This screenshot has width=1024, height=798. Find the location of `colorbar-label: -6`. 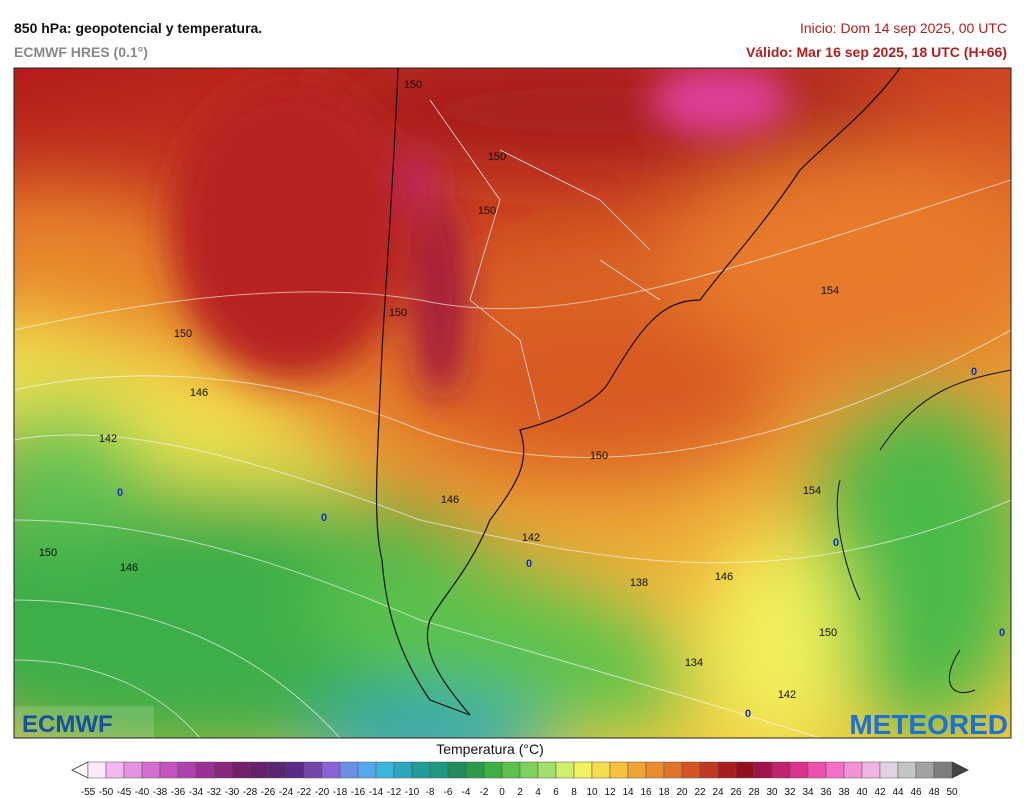

colorbar-label: -6 is located at coordinates (448, 792).